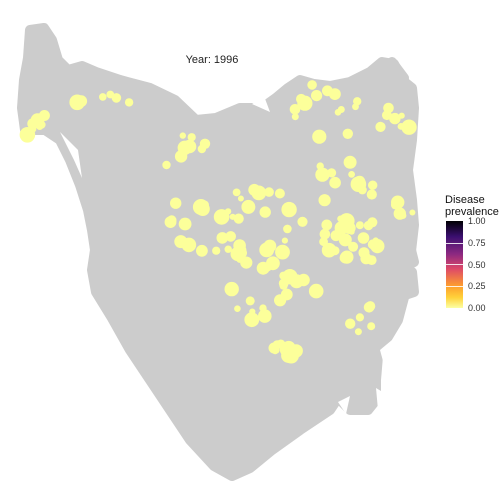 The width and height of the screenshot is (500, 500). I want to click on legend-title-line1: Disease, so click(465, 200).